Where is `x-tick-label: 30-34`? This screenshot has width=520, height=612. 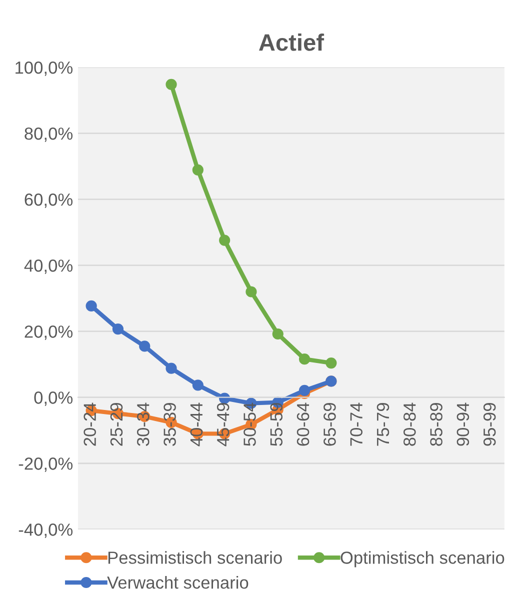 x-tick-label: 30-34 is located at coordinates (143, 424).